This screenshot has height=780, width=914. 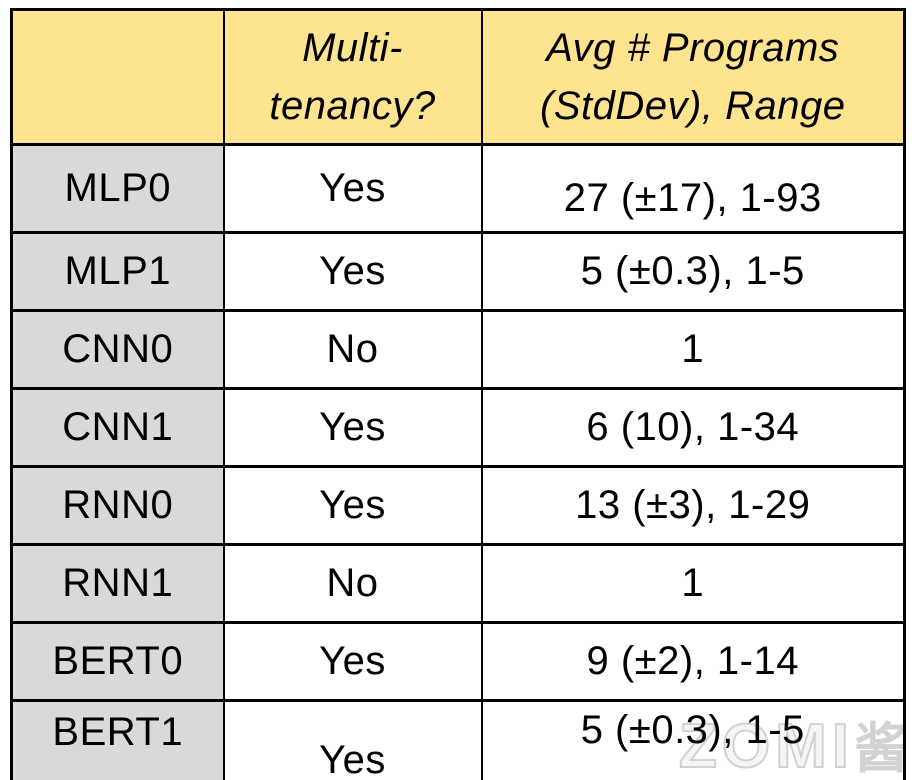 I want to click on table-row-cnn0: CNN0 No 1, so click(x=458, y=349).